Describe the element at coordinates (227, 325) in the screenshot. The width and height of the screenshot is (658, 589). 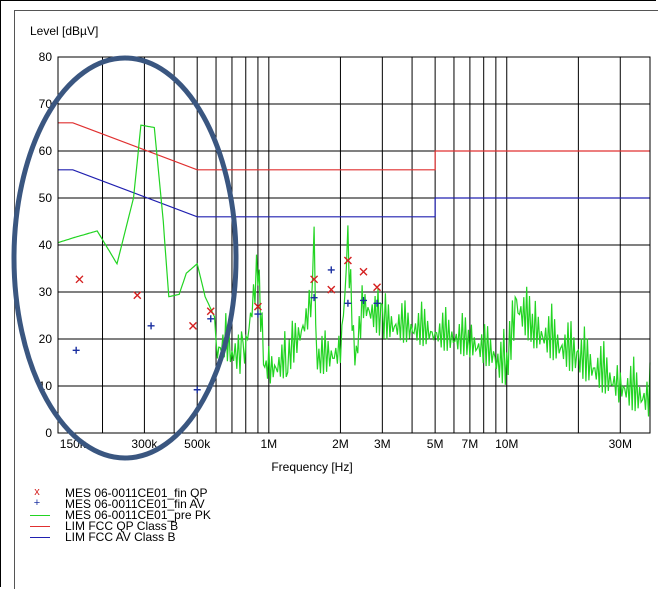
I see `measurement-markers-layer` at that location.